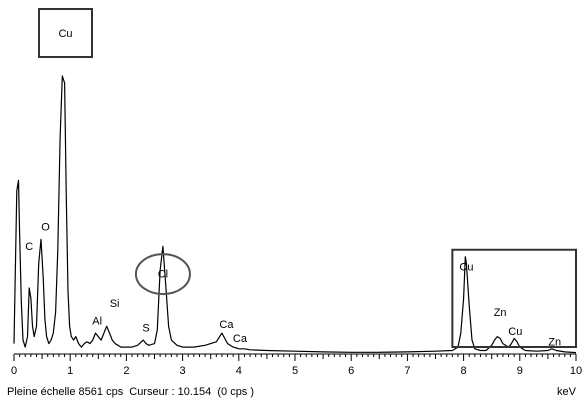  Describe the element at coordinates (29, 247) in the screenshot. I see `peak-label-c: C` at that location.